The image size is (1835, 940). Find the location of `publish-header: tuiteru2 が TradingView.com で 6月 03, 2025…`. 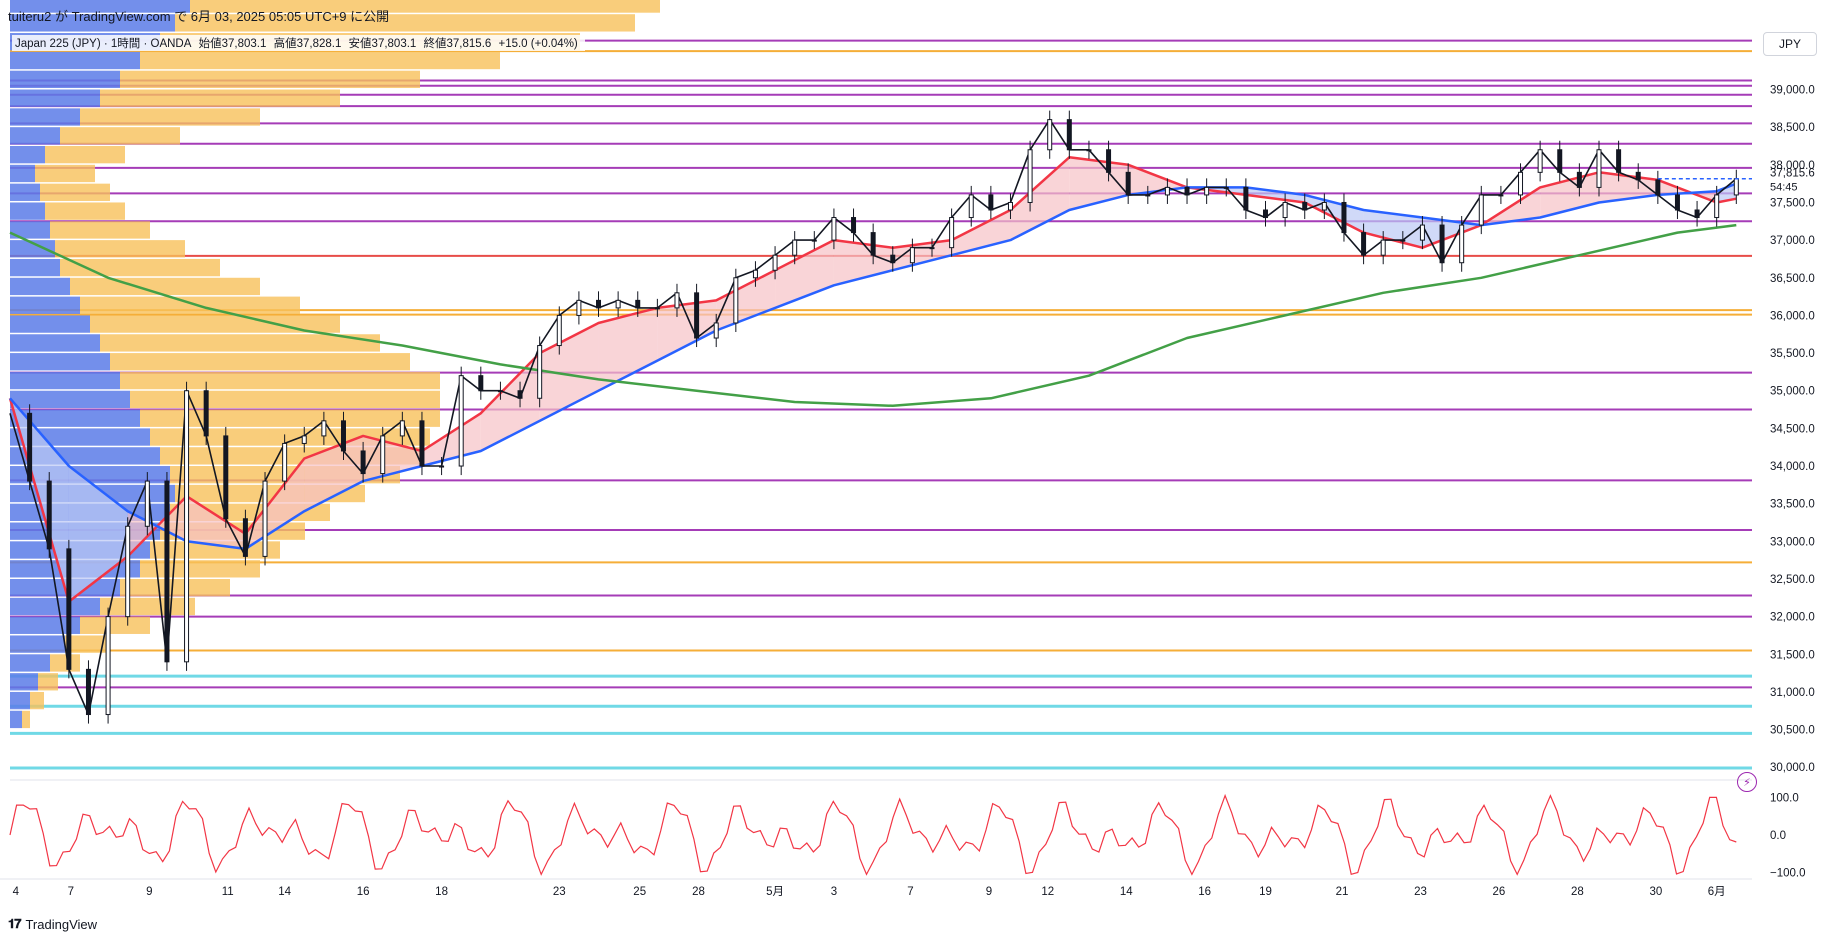

publish-header: tuiteru2 が TradingView.com で 6月 03, 2025… is located at coordinates (199, 16).